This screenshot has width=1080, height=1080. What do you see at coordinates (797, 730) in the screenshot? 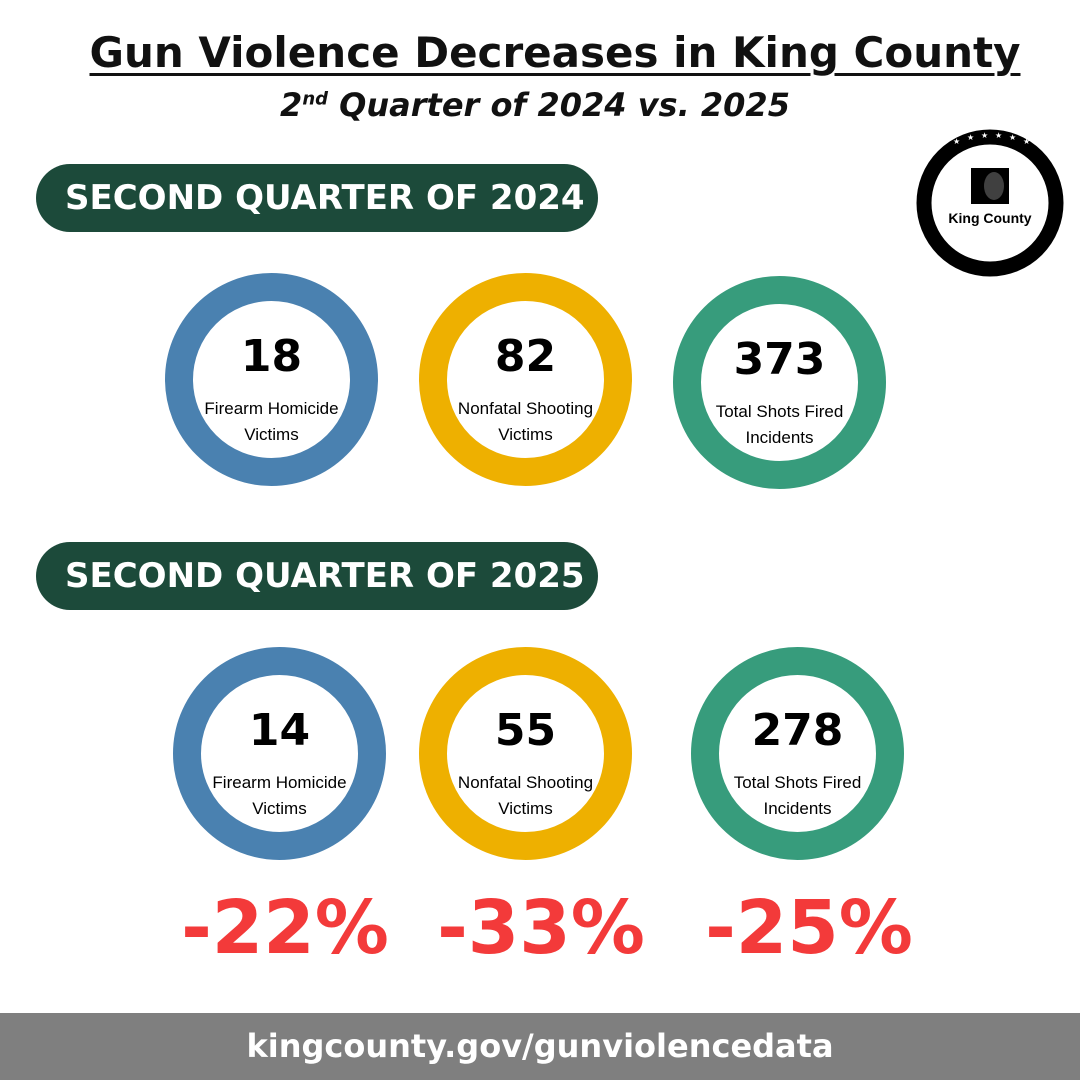
I see `stat-value: 278` at bounding box center [797, 730].